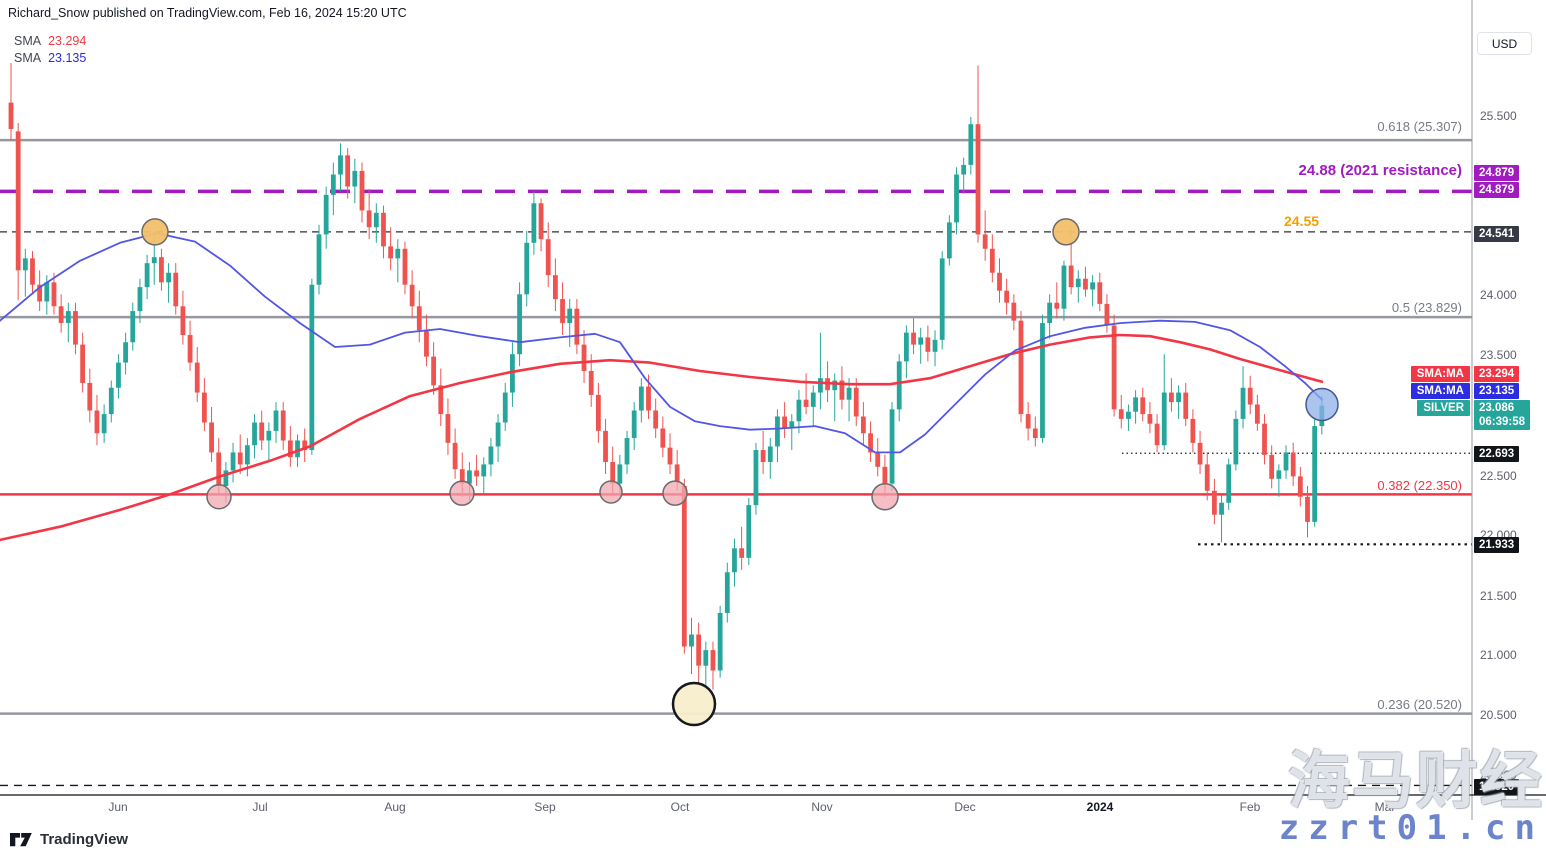 The width and height of the screenshot is (1546, 857). What do you see at coordinates (1322, 404) in the screenshot?
I see `blue-highlight-circle` at bounding box center [1322, 404].